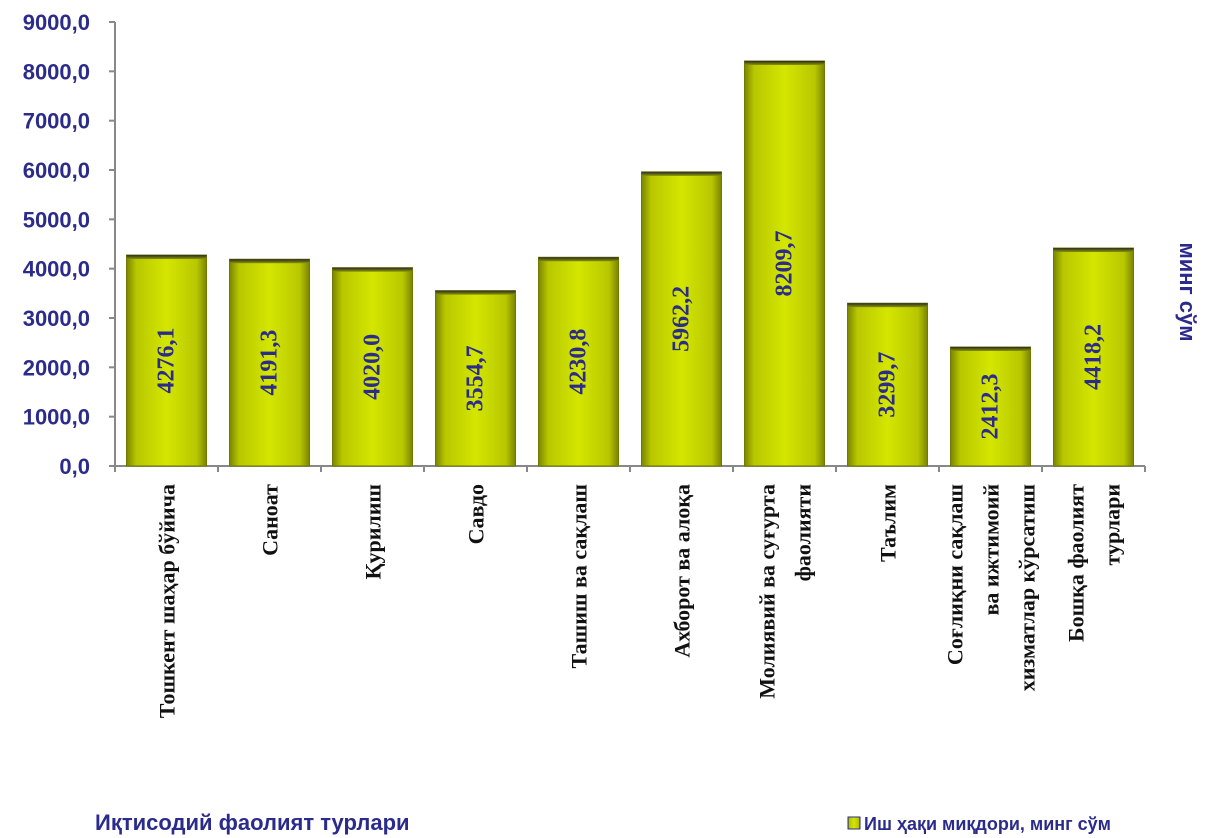  I want to click on category-label: Тошкент шаҳар бўйича, so click(167, 601).